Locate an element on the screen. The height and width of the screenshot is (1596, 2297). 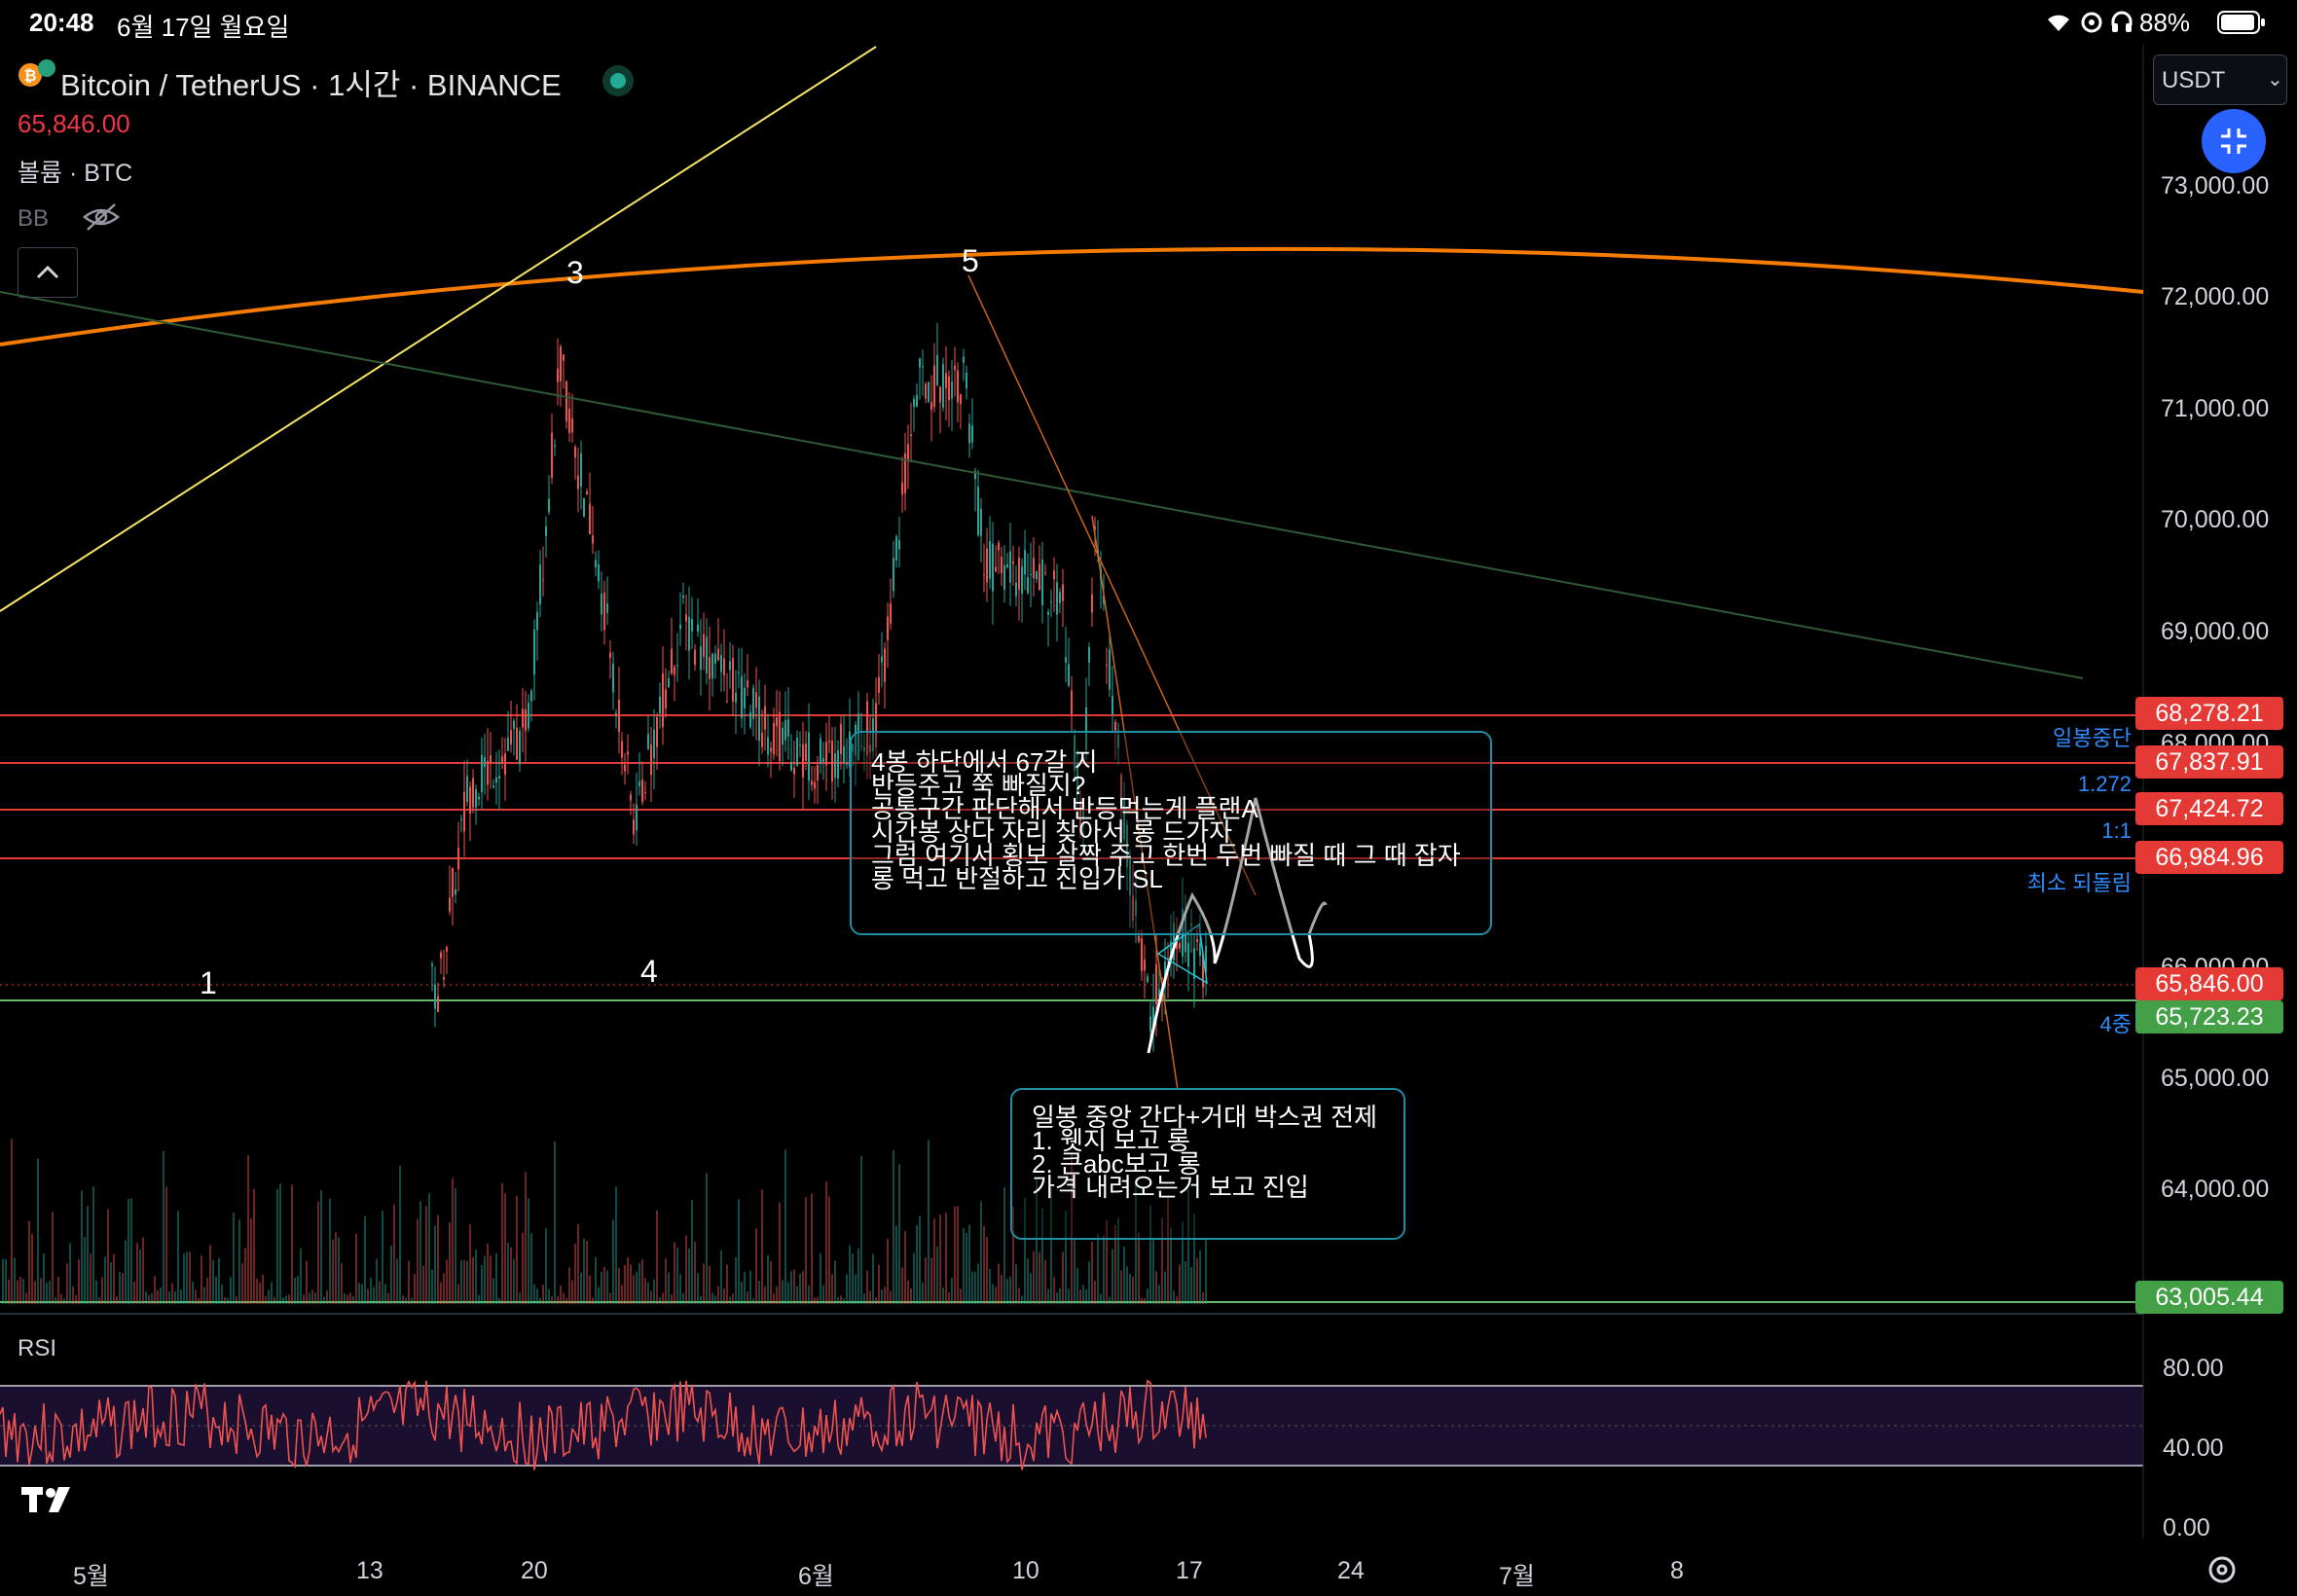
collapse-legend-button is located at coordinates (48, 272).